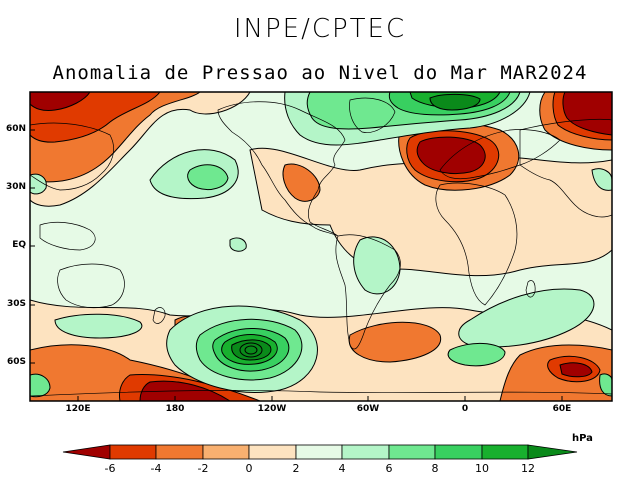  What do you see at coordinates (482, 468) in the screenshot?
I see `colorbar-tick-label: 10` at bounding box center [482, 468].